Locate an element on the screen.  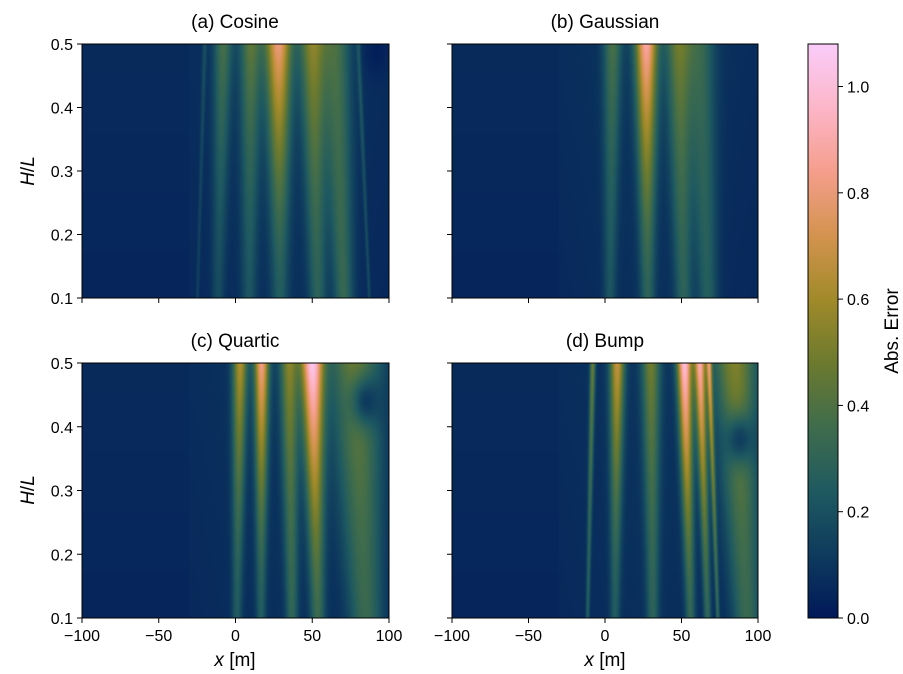
panel-c-y-label: H/L is located at coordinates (28, 490).